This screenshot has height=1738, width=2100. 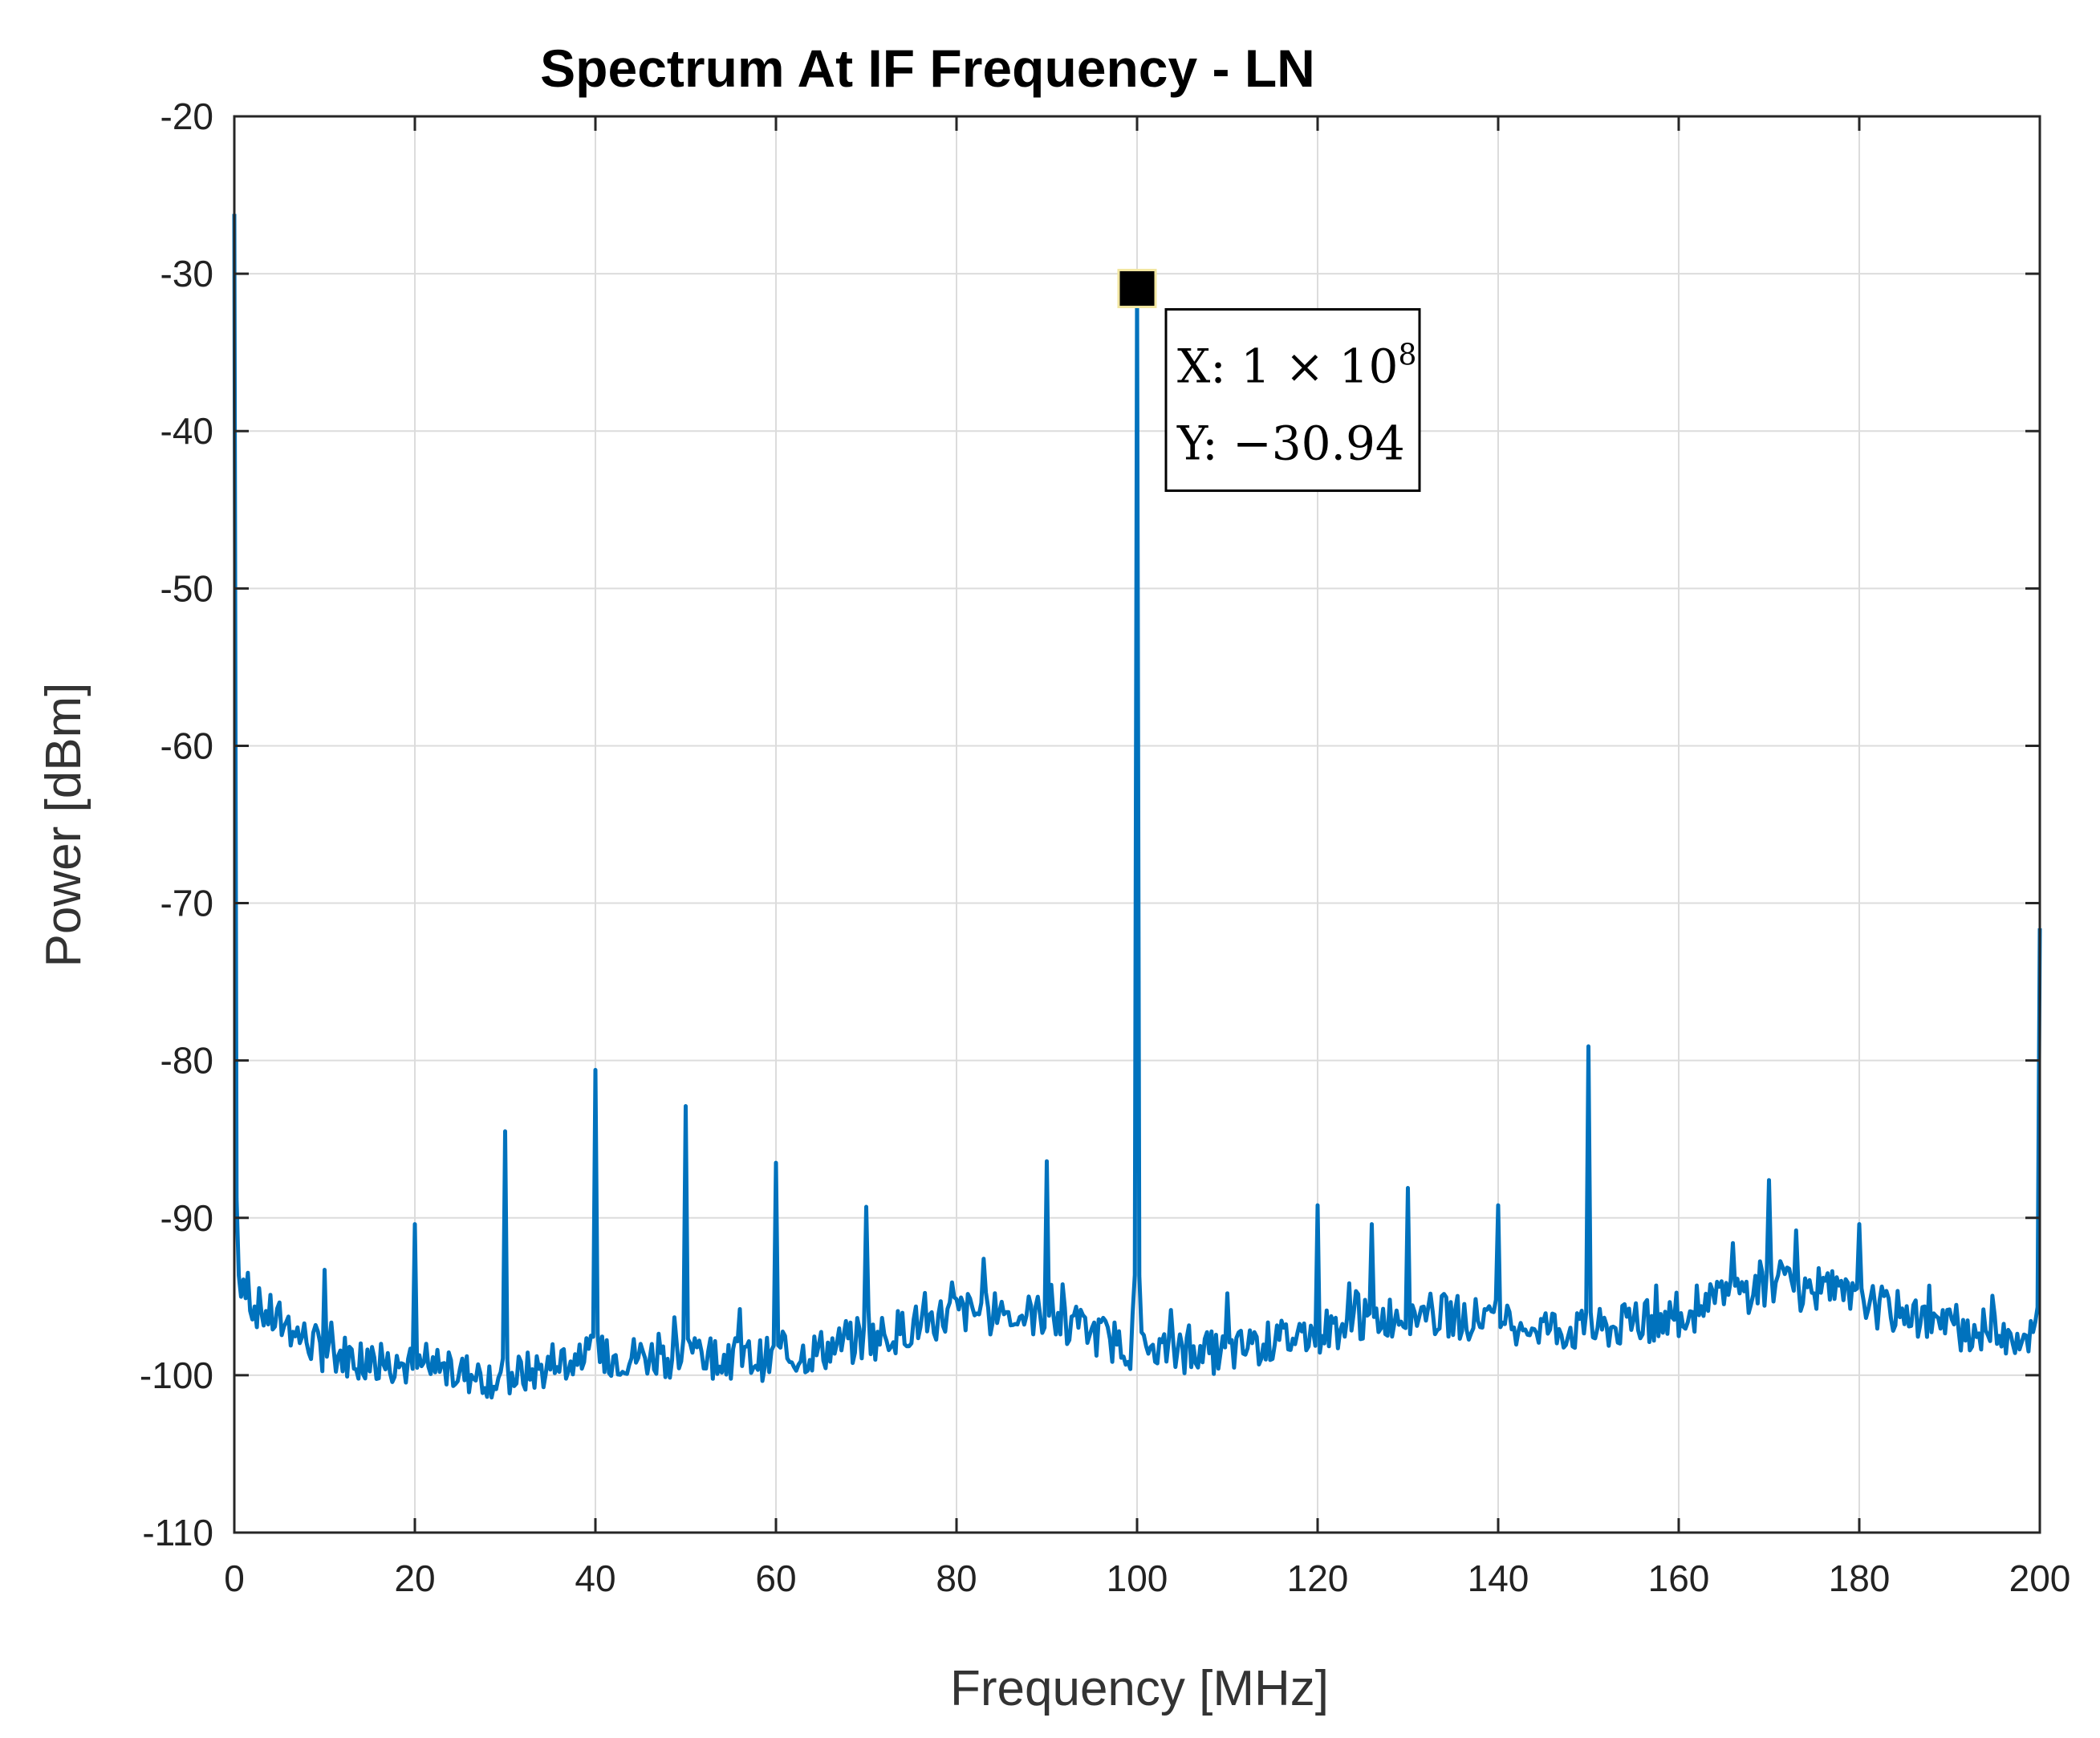 I want to click on x-tick-label: 20, so click(x=414, y=1578).